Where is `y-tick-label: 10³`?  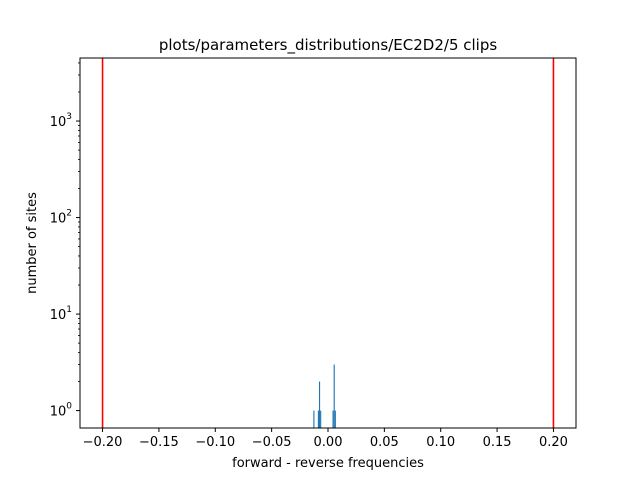 y-tick-label: 10³ is located at coordinates (61, 121).